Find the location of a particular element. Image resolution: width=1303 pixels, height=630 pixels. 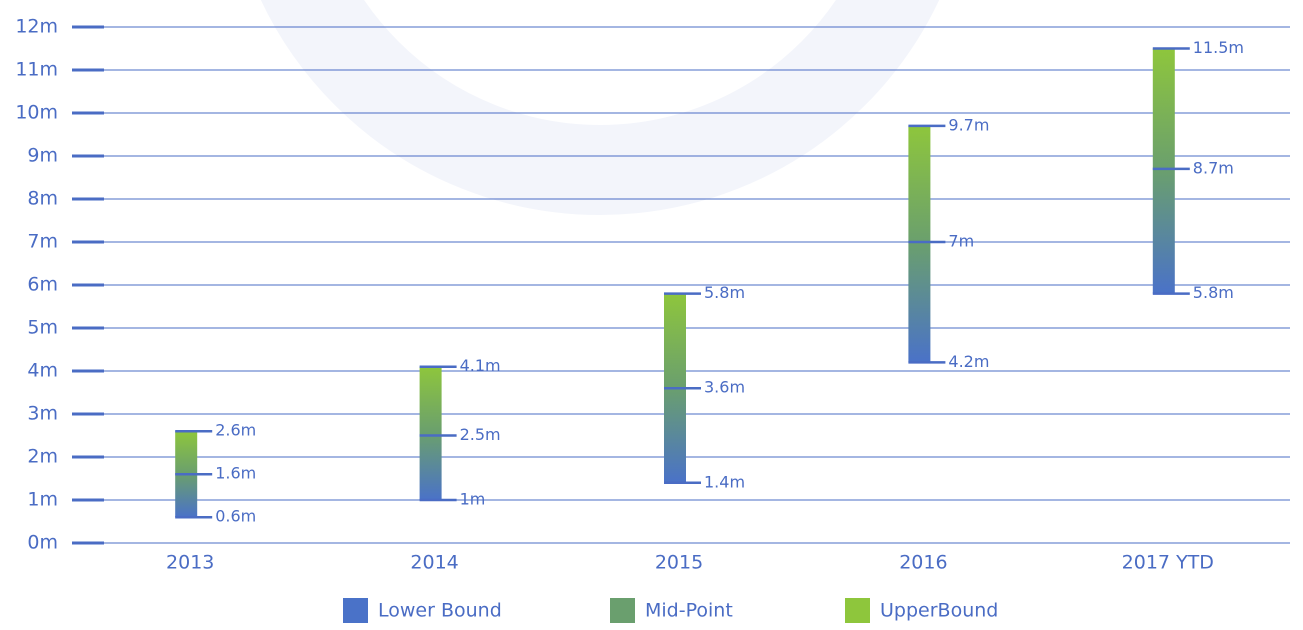

value-label: 7m is located at coordinates (961, 241).